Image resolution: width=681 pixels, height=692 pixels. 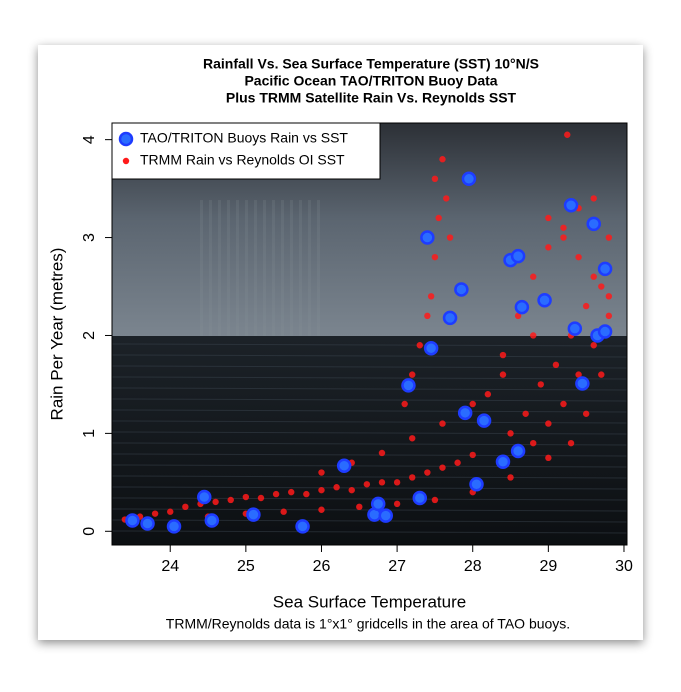 What do you see at coordinates (89, 139) in the screenshot?
I see `y-tick-label: 4` at bounding box center [89, 139].